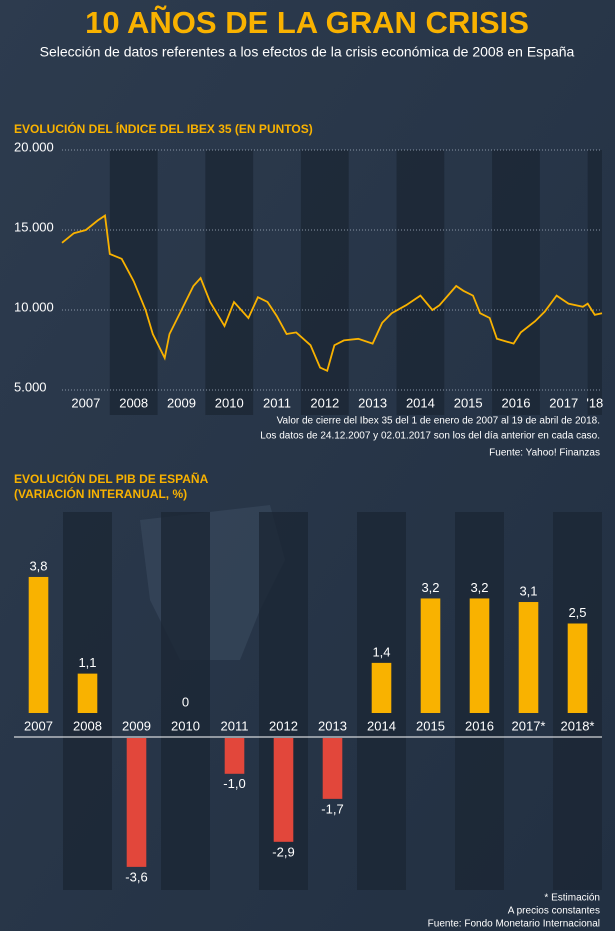 This screenshot has width=615, height=931. Describe the element at coordinates (332, 808) in the screenshot. I see `value-label: -1,7` at that location.